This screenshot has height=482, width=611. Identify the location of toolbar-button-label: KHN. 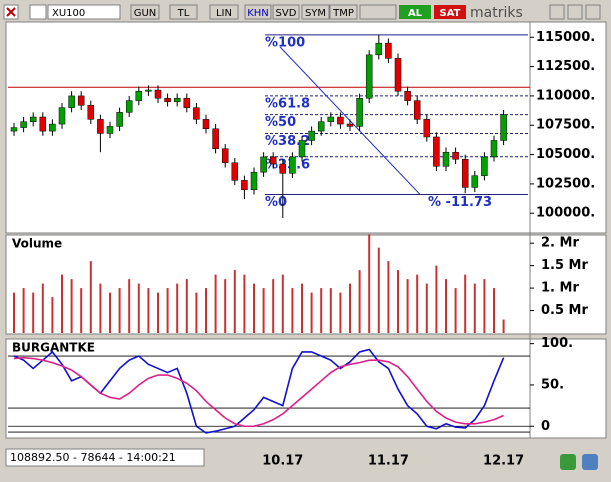
(258, 13).